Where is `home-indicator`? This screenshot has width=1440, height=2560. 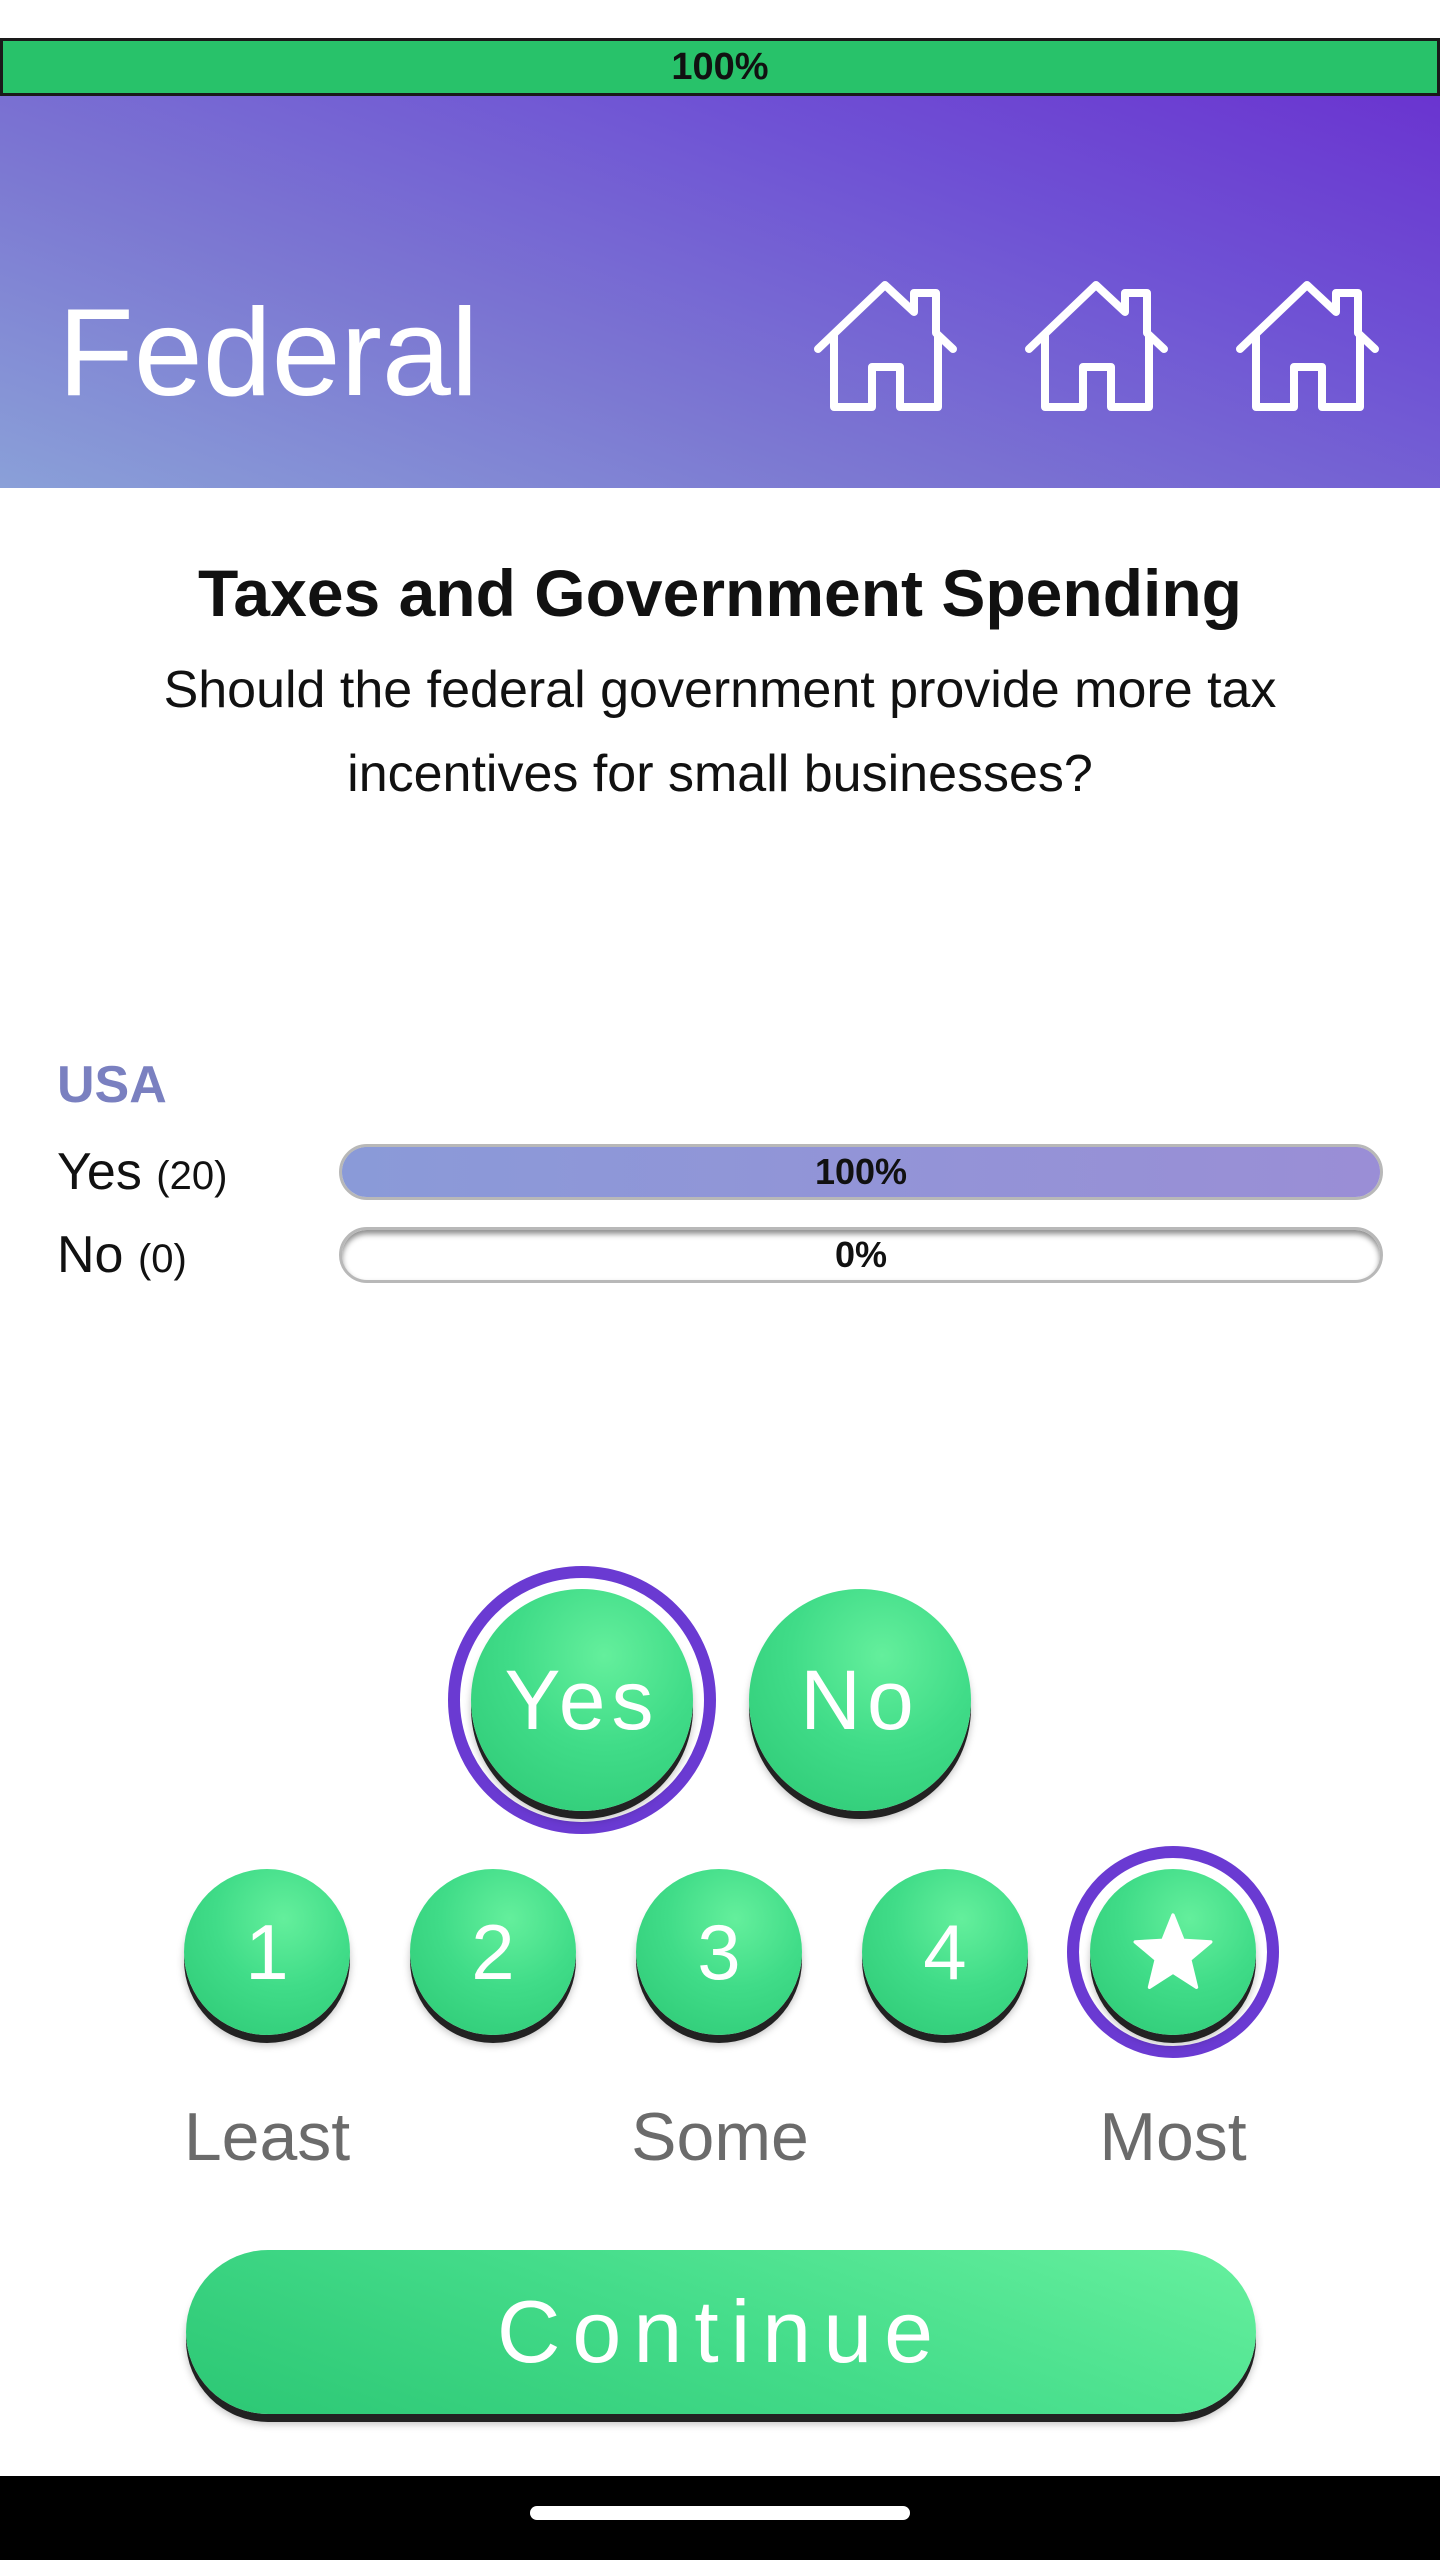 home-indicator is located at coordinates (720, 2513).